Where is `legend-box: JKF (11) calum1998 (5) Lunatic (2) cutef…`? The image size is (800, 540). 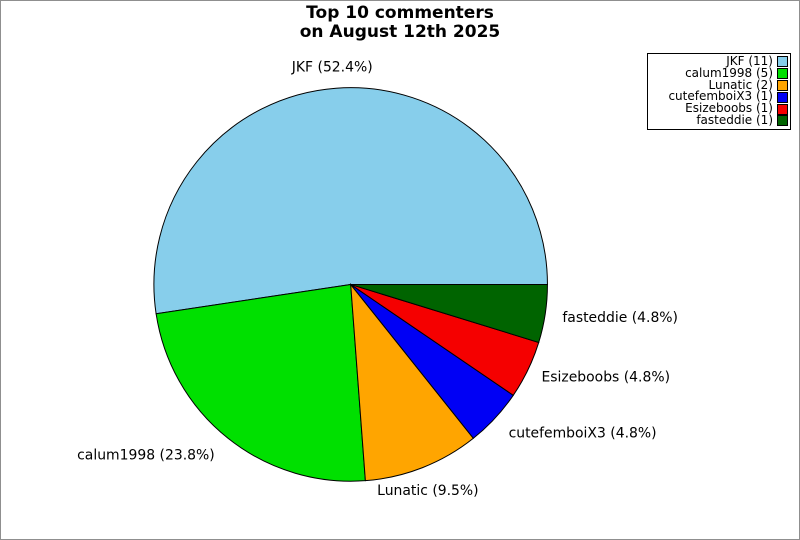
legend-box: JKF (11) calum1998 (5) Lunatic (2) cutef… is located at coordinates (719, 91).